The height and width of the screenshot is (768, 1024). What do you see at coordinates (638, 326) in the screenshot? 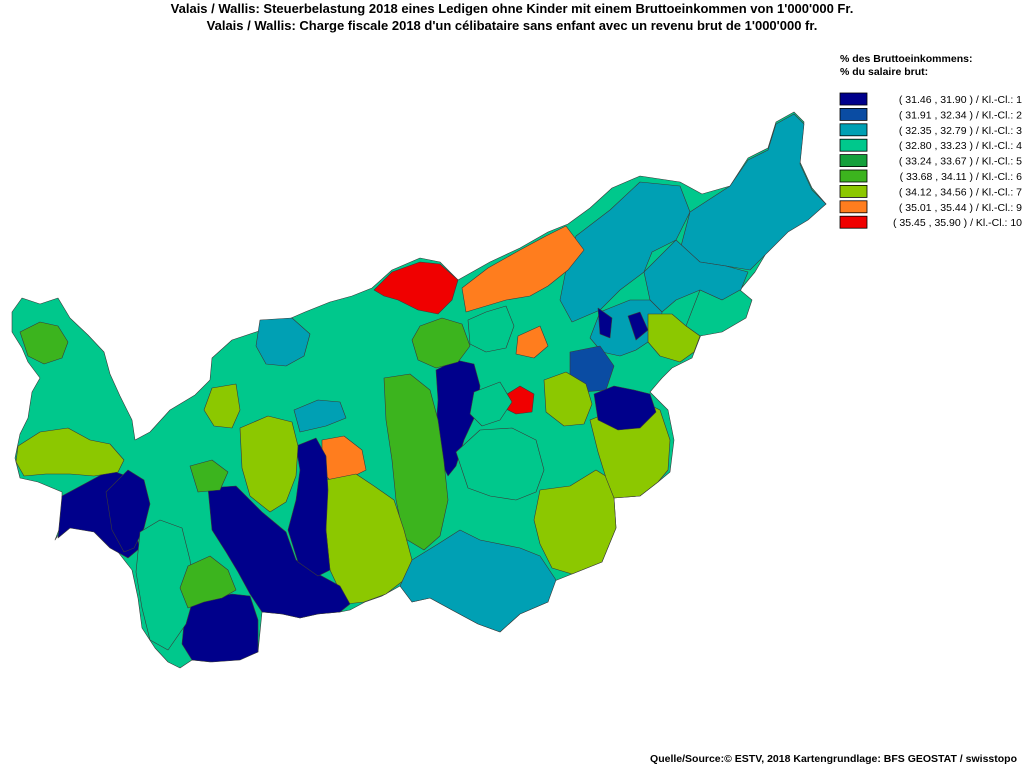
I see `region-small-navy-b` at bounding box center [638, 326].